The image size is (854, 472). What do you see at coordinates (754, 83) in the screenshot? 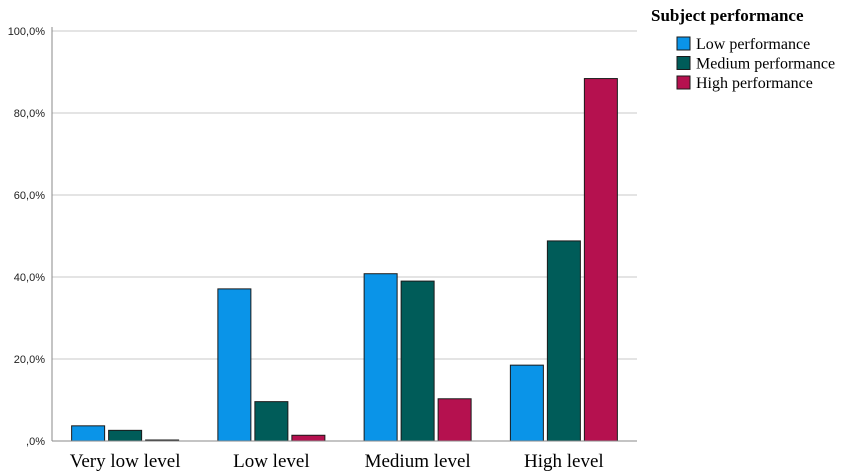
I see `legend-label: High performance` at bounding box center [754, 83].